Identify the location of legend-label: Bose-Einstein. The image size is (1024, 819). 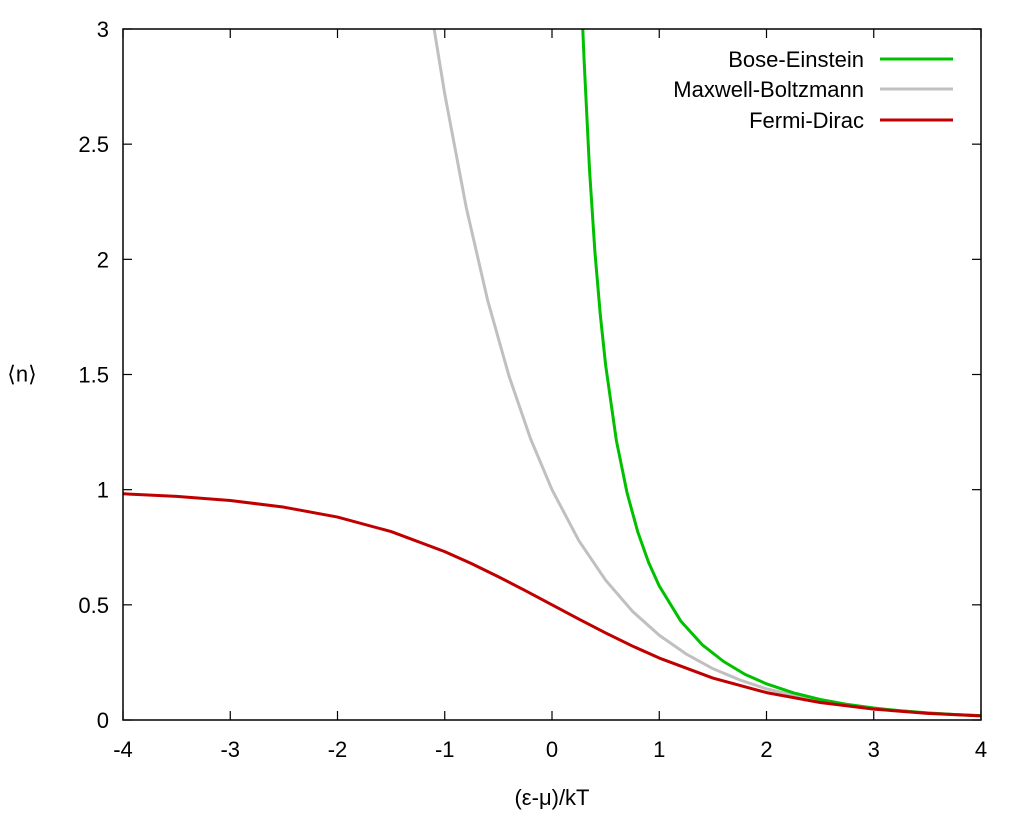
(796, 59).